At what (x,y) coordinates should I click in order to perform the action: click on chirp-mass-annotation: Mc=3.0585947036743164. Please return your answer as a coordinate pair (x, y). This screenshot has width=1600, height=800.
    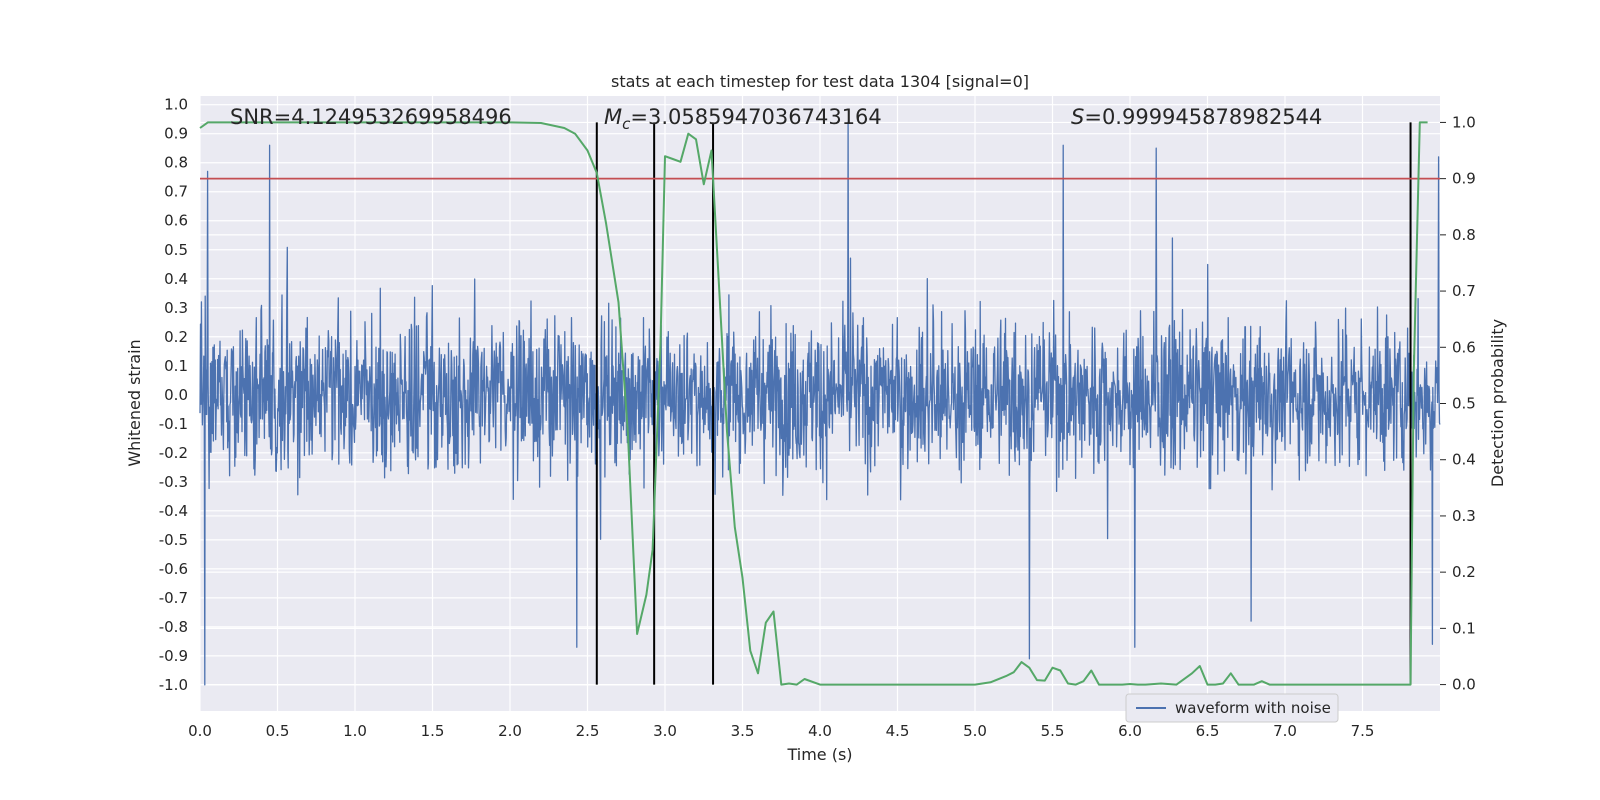
    Looking at the image, I should click on (743, 119).